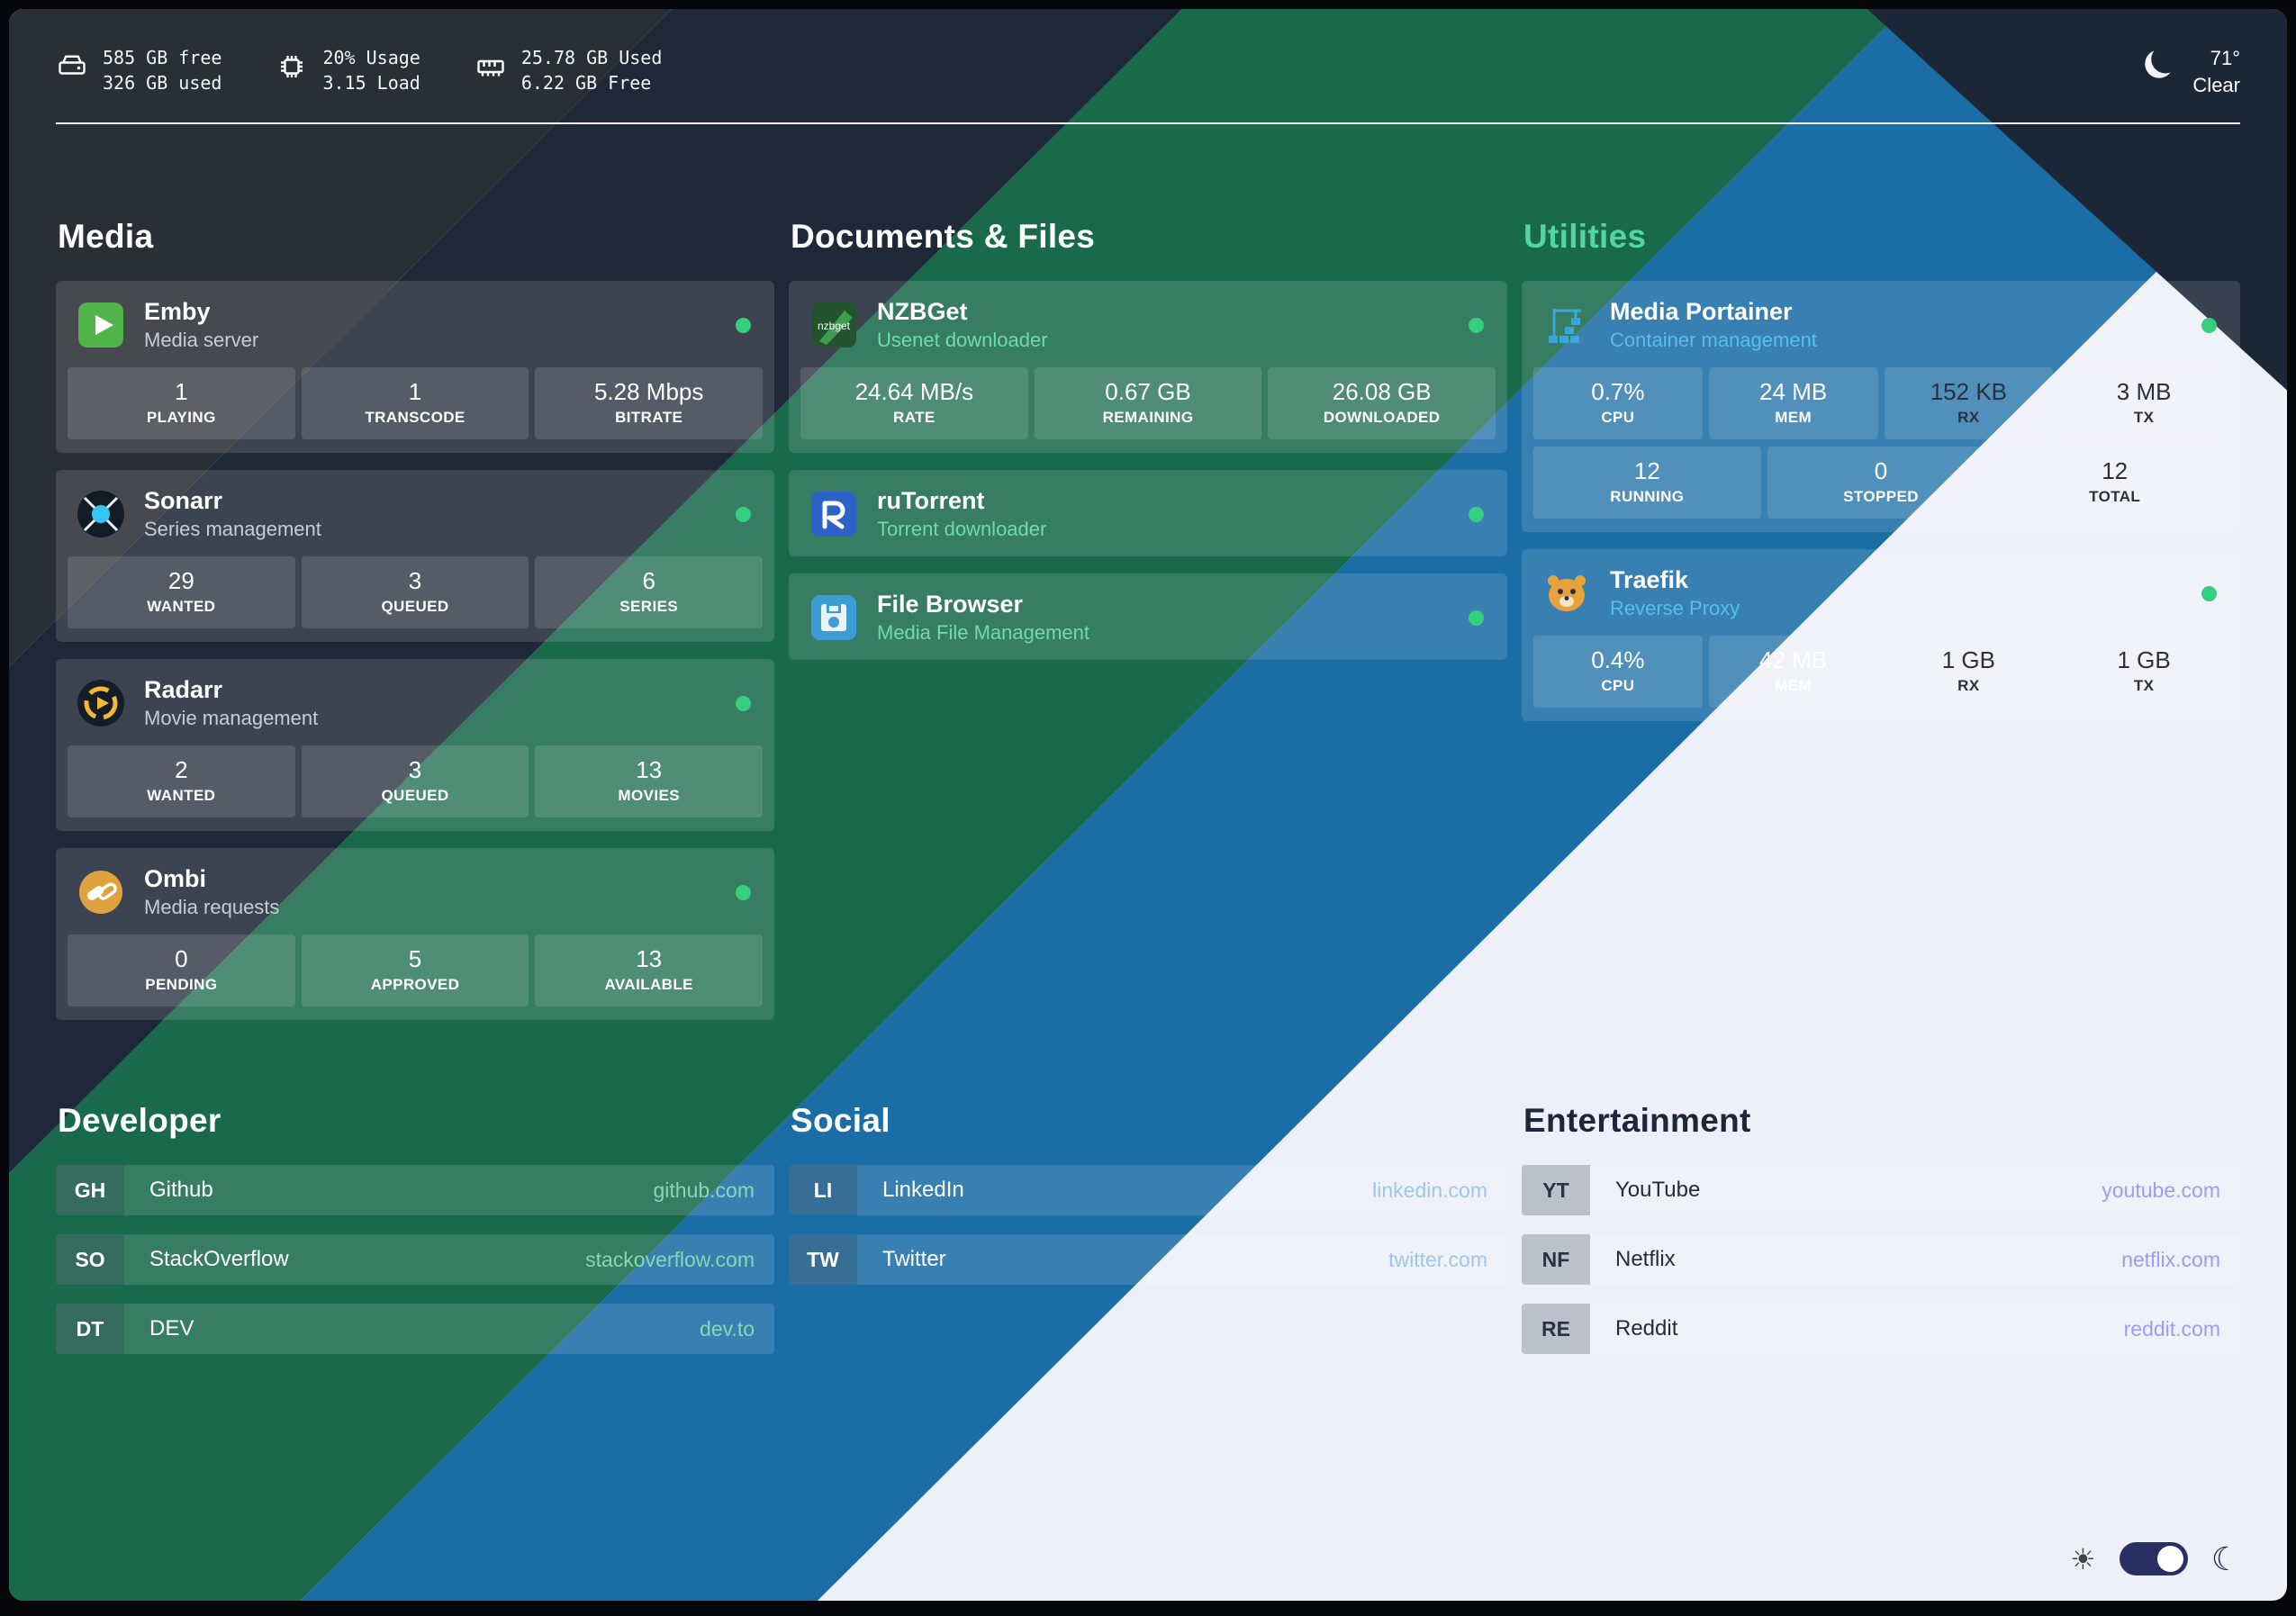 The height and width of the screenshot is (1616, 2296). What do you see at coordinates (171, 1328) in the screenshot?
I see `link-name: DEV` at bounding box center [171, 1328].